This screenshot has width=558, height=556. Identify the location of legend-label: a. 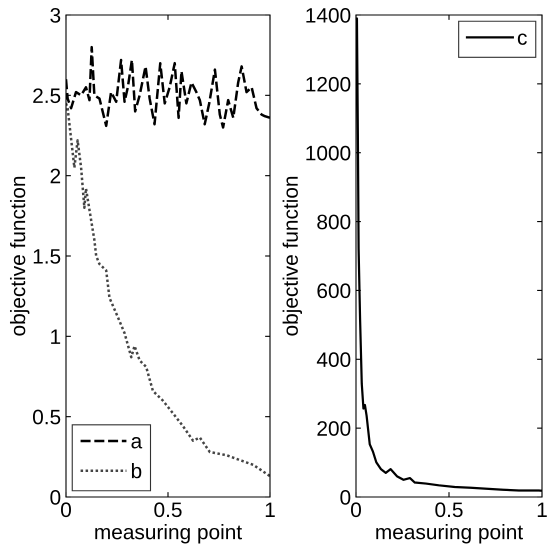
(136, 442).